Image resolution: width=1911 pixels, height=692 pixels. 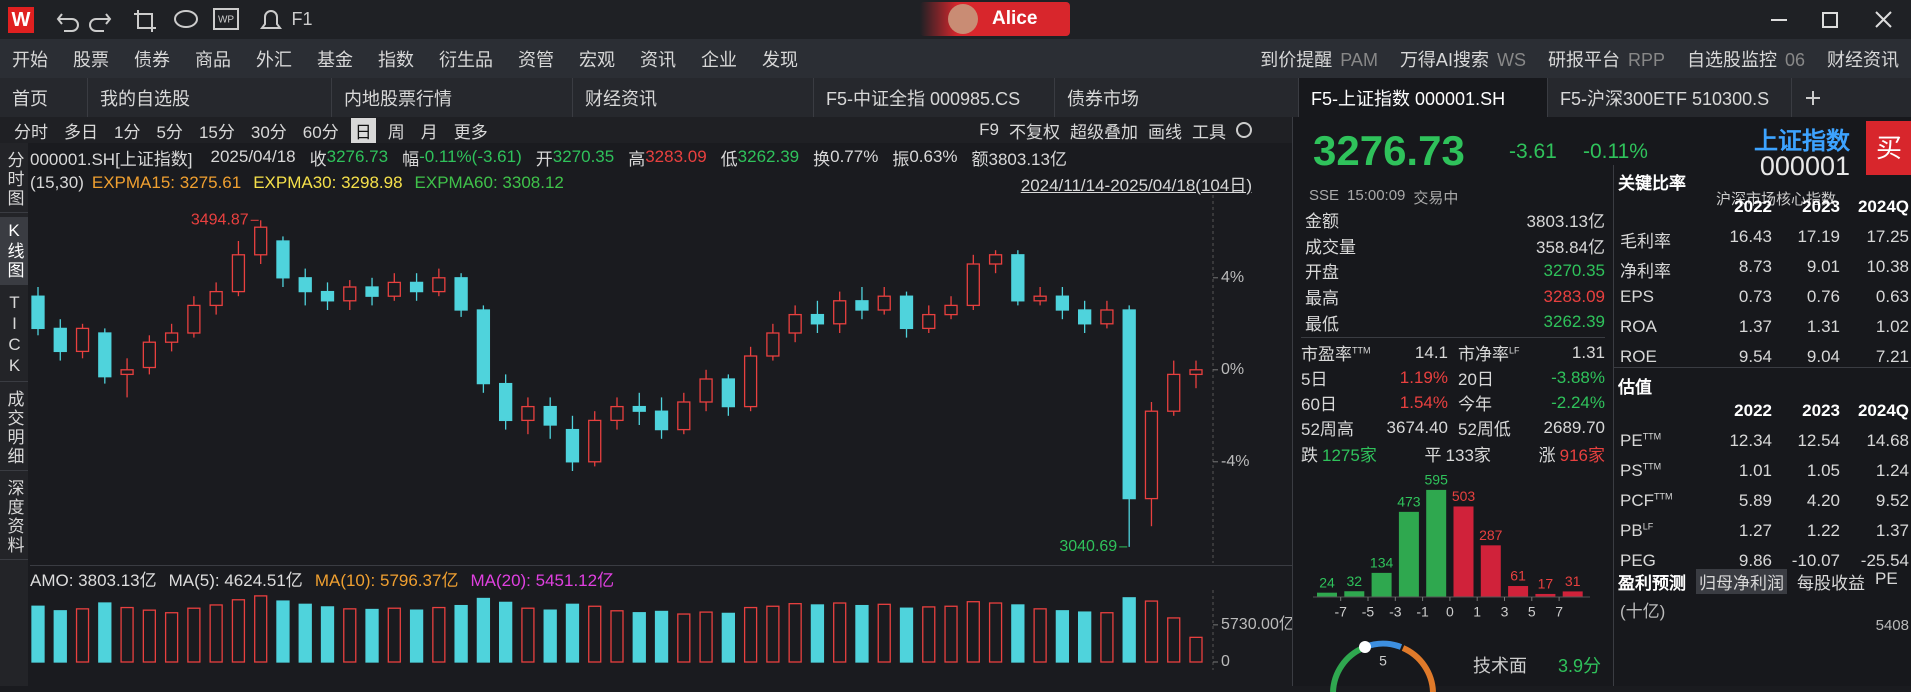 I want to click on row-value: 1.02, so click(x=1892, y=326).